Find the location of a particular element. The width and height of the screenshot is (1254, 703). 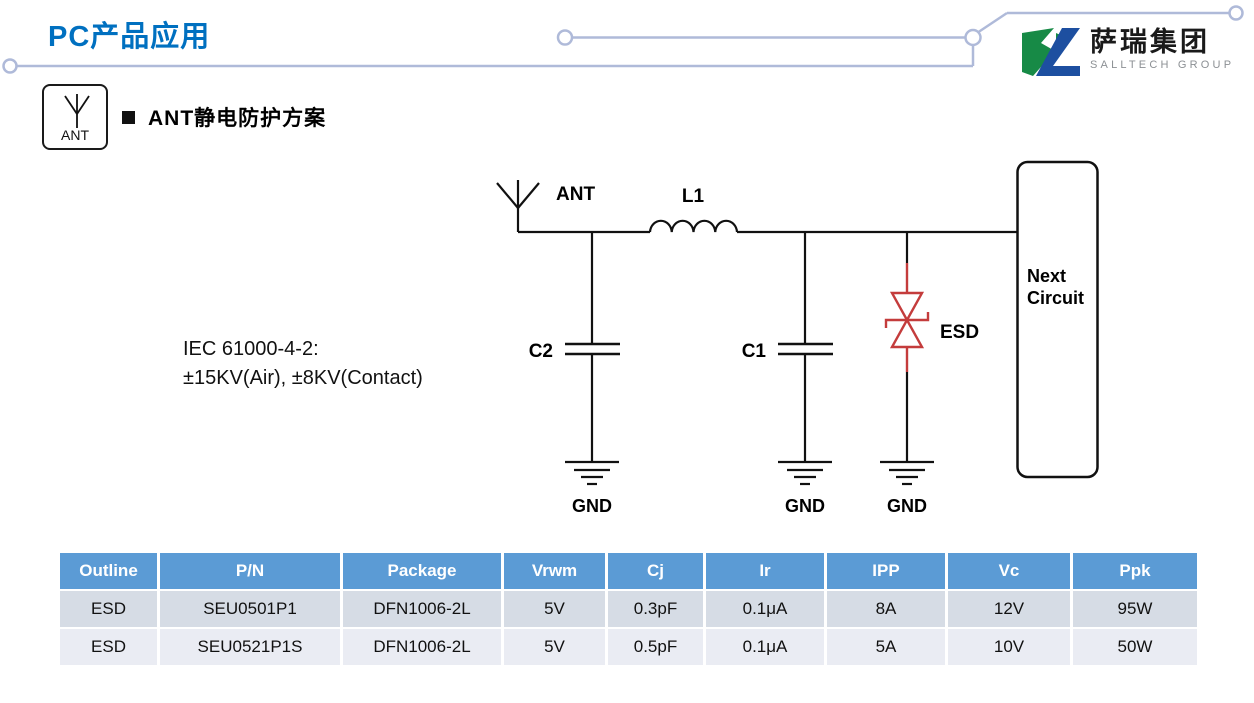

col-header-ir: Ir is located at coordinates (766, 571).